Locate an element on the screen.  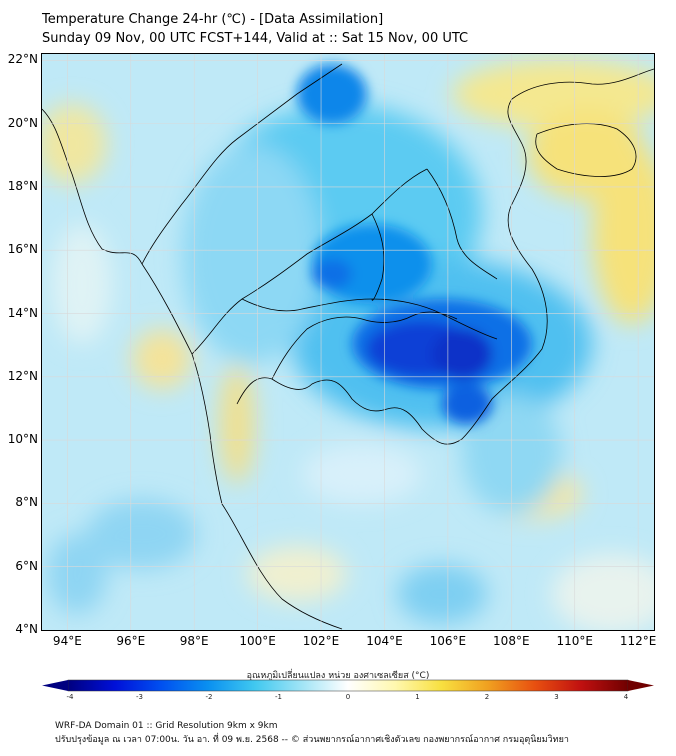
latitude-label: 14°N is located at coordinates (22, 312).